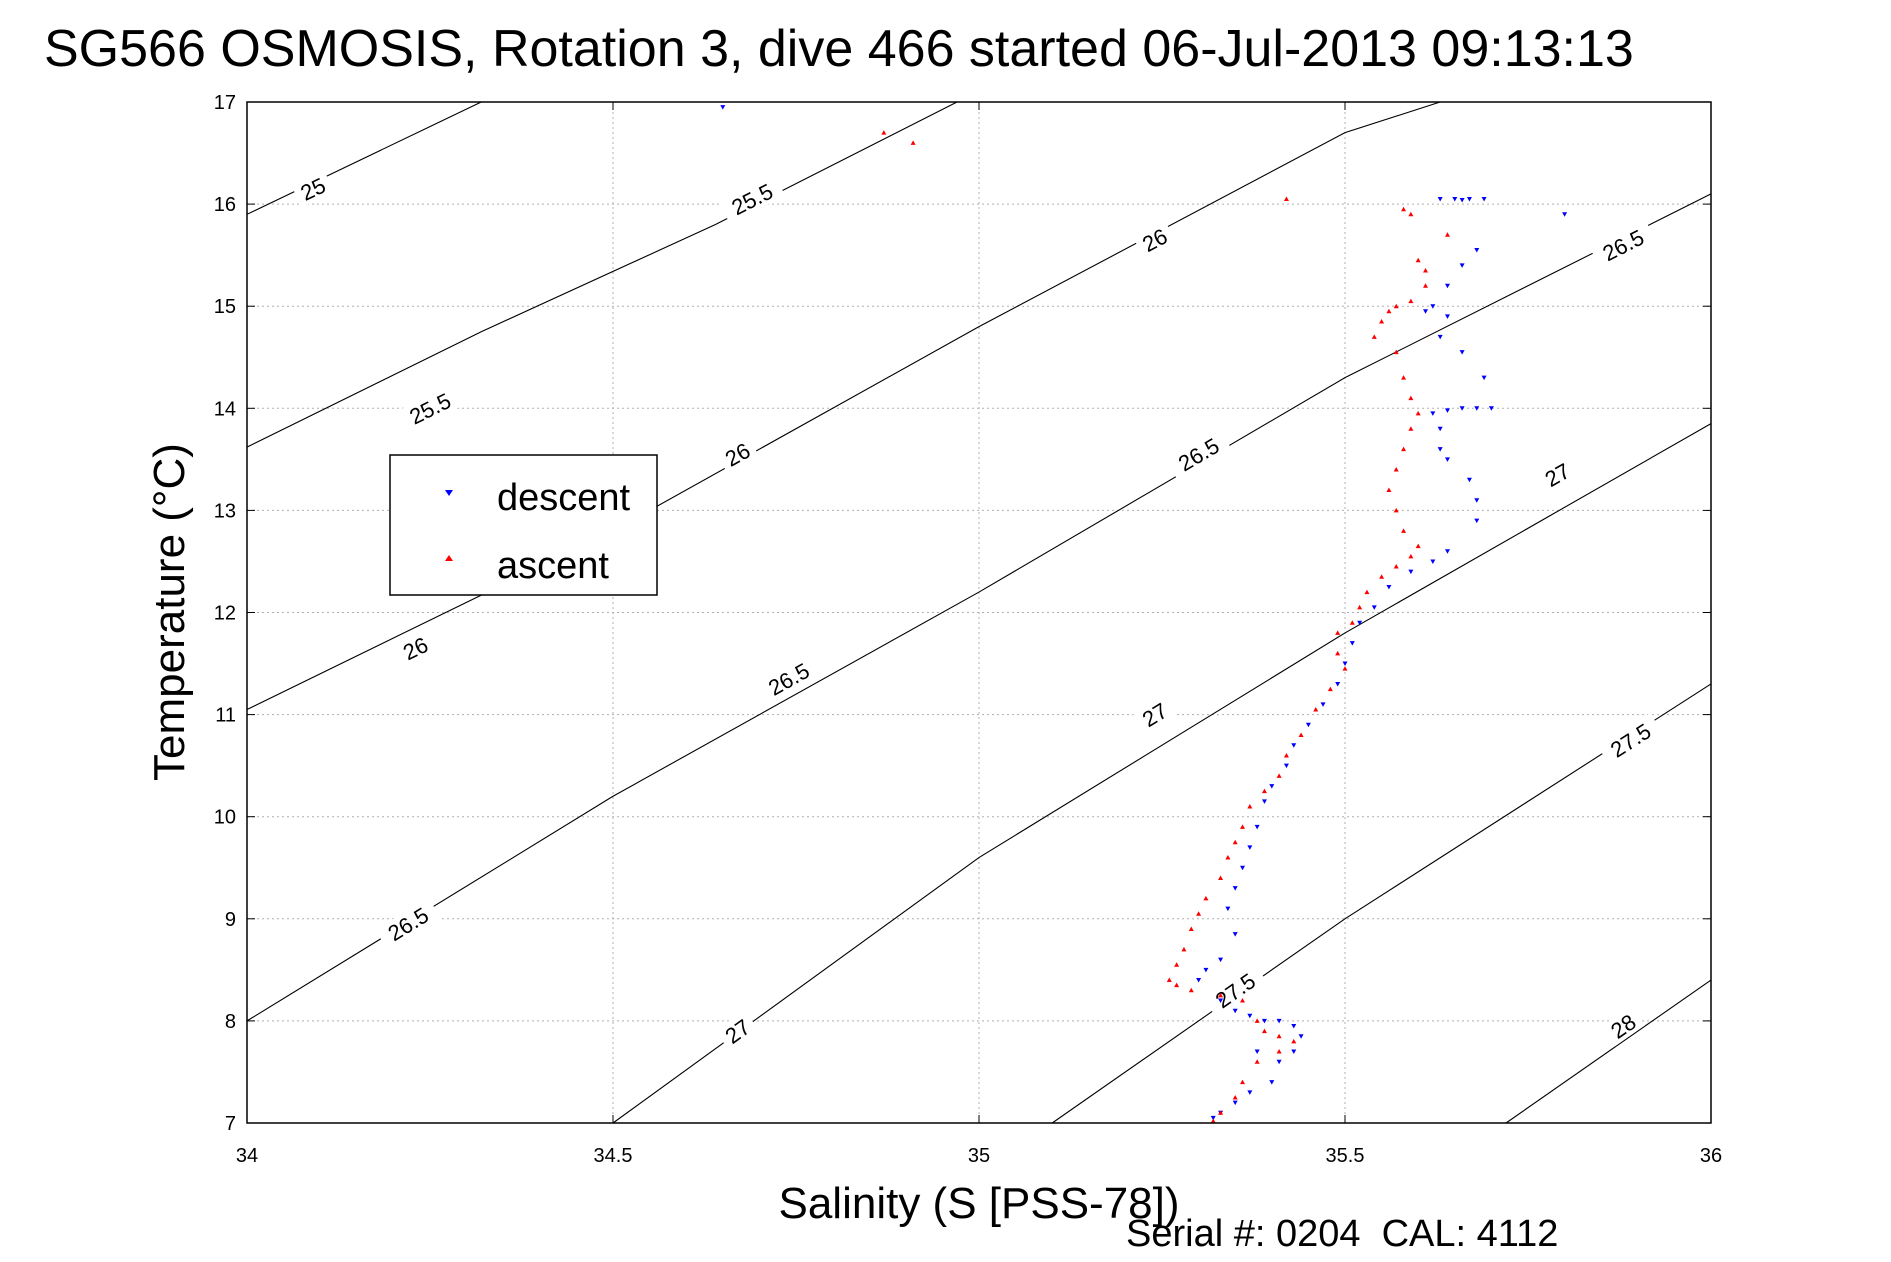 The width and height of the screenshot is (1891, 1262). I want to click on y-tick-label: 8, so click(230, 1022).